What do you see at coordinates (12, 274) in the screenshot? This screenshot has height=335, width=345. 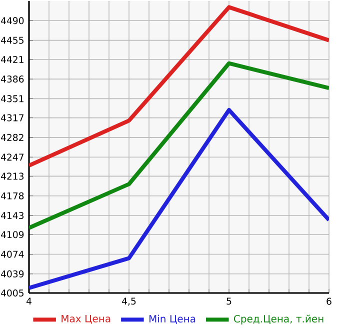 I see `y-tick-label: 4039` at bounding box center [12, 274].